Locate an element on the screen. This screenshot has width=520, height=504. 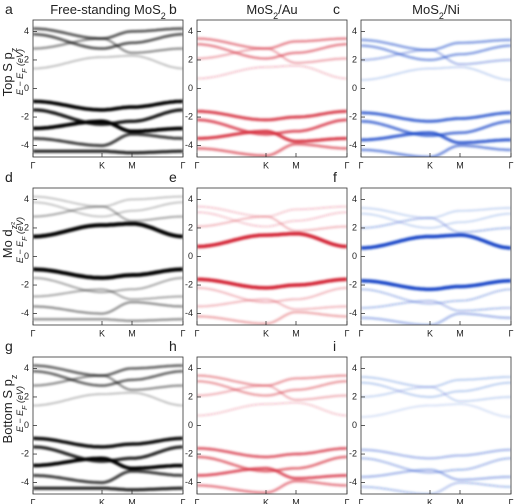
row-label: Bottom S pz is located at coordinates (9, 408).